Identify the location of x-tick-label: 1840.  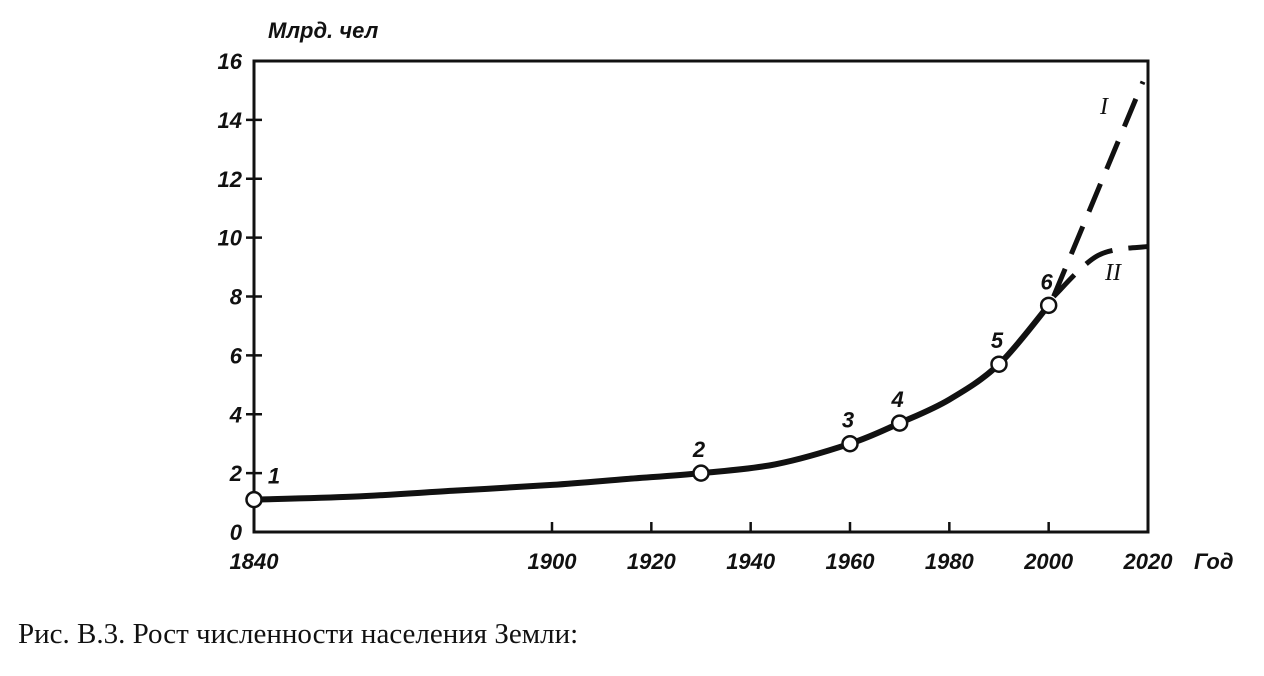
(255, 561).